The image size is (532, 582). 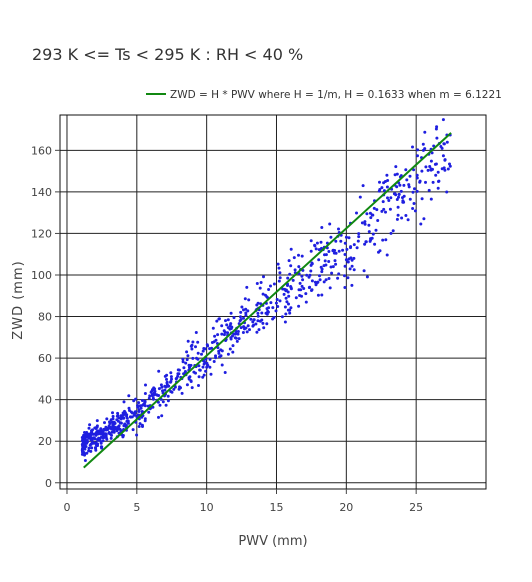 What do you see at coordinates (346, 507) in the screenshot?
I see `x-tick-label: 20` at bounding box center [346, 507].